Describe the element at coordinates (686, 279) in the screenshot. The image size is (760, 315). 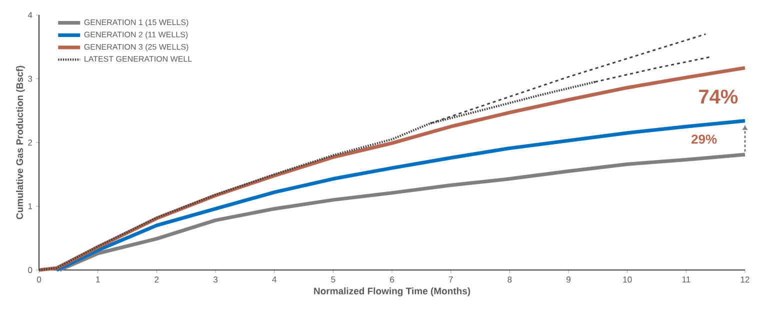
I see `x-tick-label: 11` at that location.